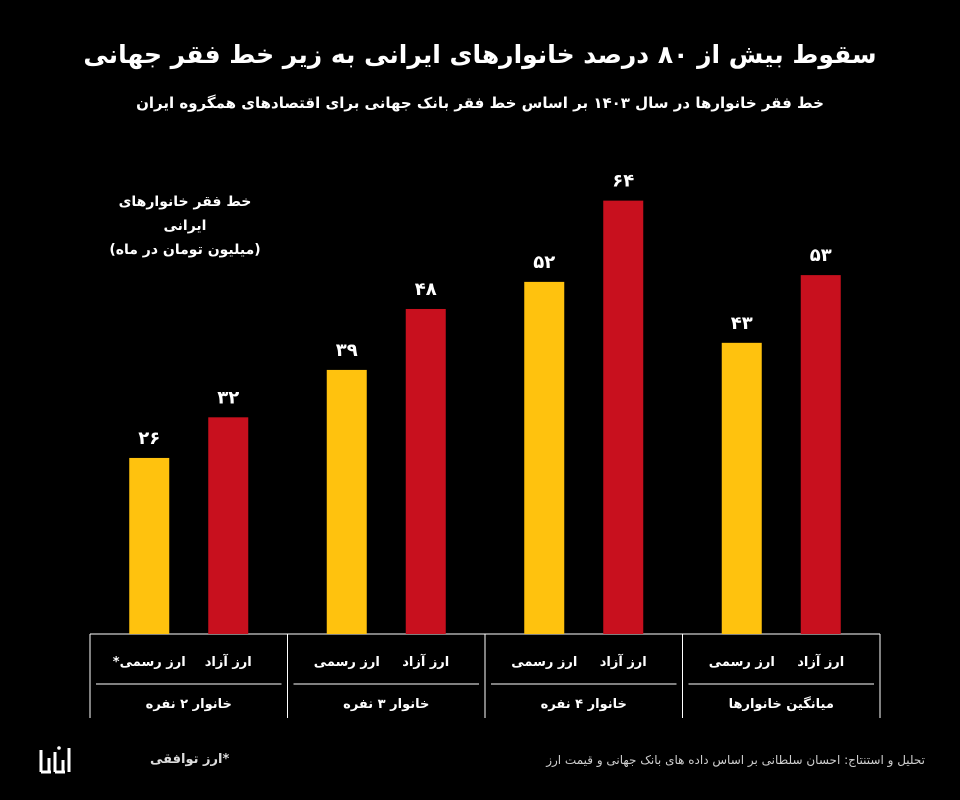 This screenshot has height=800, width=960. What do you see at coordinates (185, 214) in the screenshot?
I see `y-axis-label-line1: خط فقر خانوارهای ایرانی` at bounding box center [185, 214].